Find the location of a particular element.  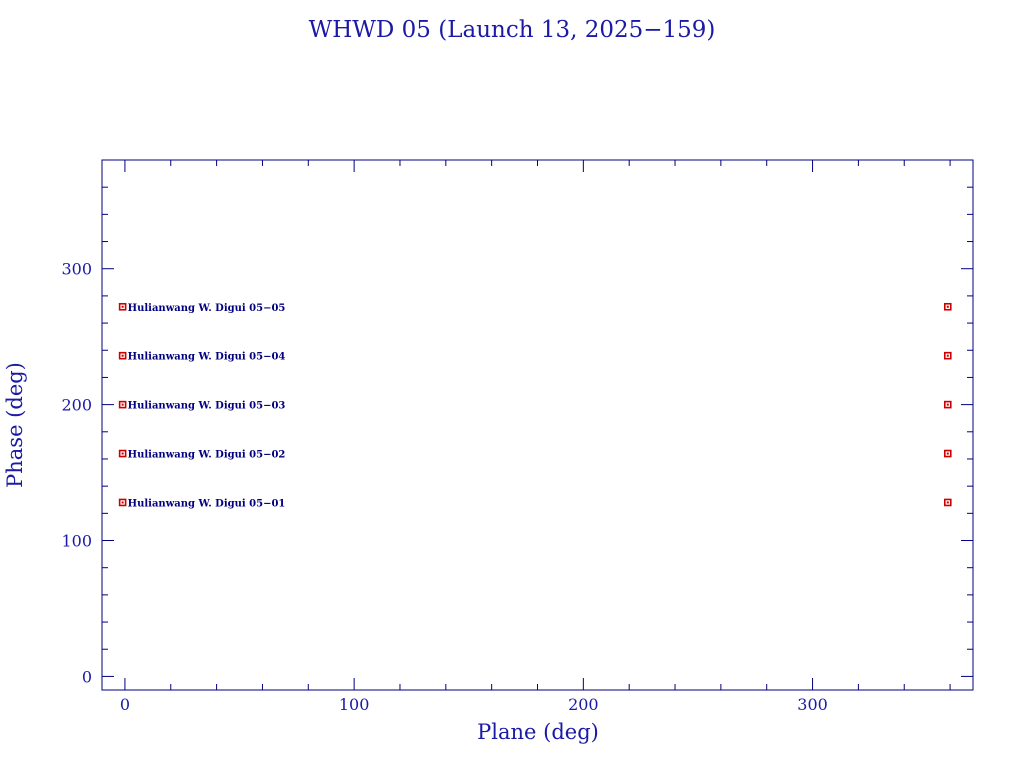

point-label: Hulianwang W. Digui 05−05 is located at coordinates (207, 308).